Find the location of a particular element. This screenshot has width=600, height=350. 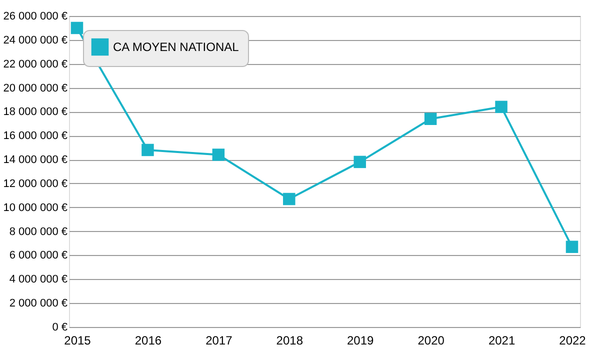

x-tick-label: 2022 is located at coordinates (572, 341).